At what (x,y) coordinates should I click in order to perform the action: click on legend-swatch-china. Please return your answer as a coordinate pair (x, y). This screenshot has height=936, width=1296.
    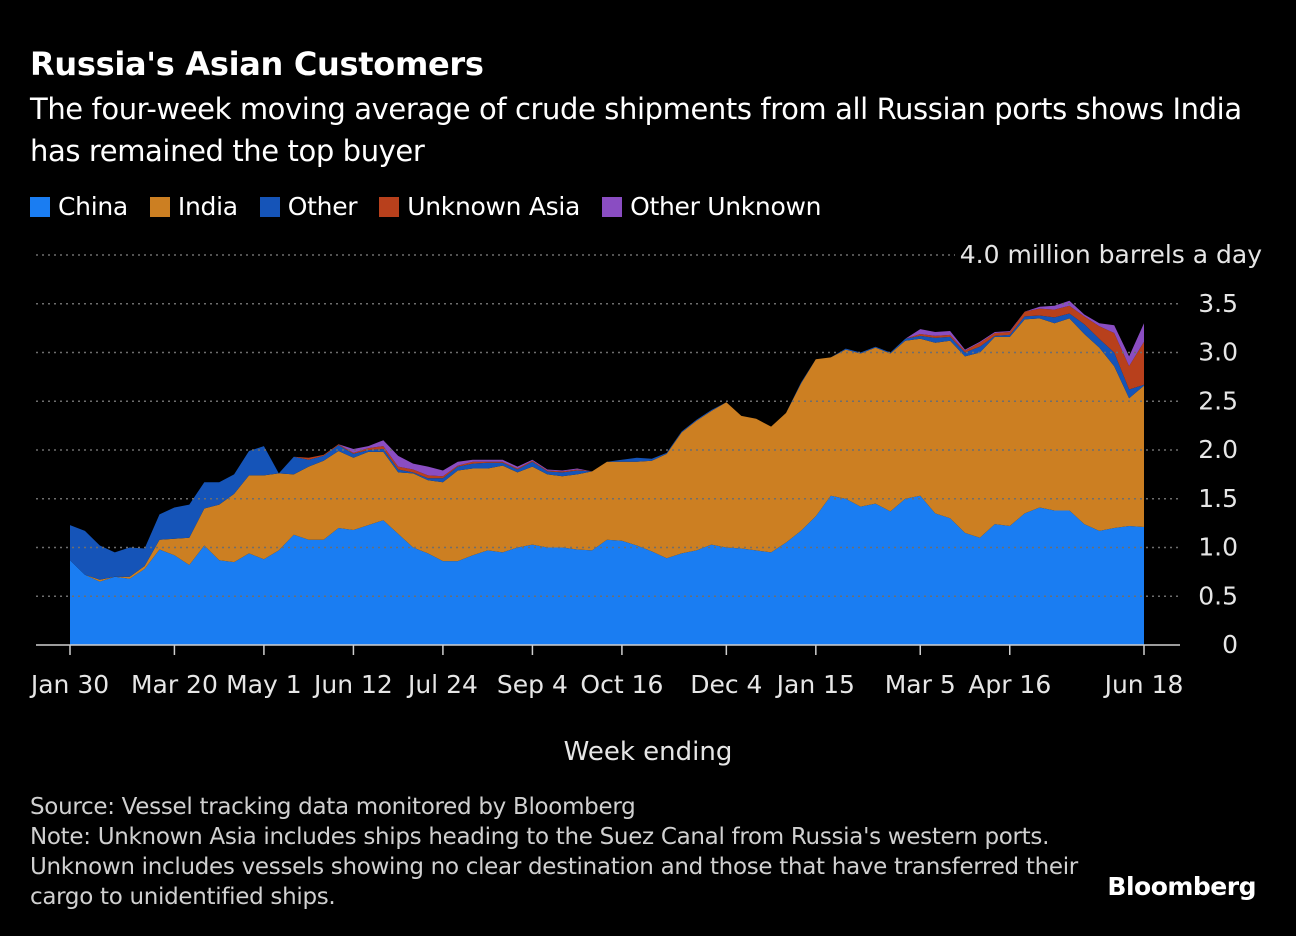
    Looking at the image, I should click on (40, 206).